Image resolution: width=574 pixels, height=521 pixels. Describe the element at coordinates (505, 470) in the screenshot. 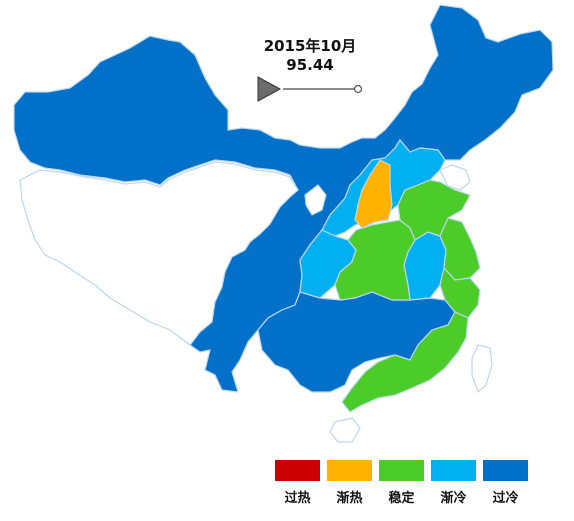

I see `legend-swatch-overcool` at that location.